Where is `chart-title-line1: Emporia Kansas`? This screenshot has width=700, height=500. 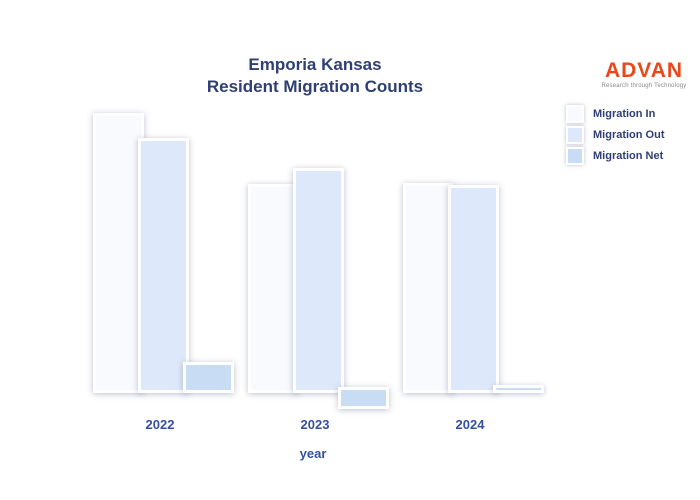
chart-title-line1: Emporia Kansas is located at coordinates (315, 64).